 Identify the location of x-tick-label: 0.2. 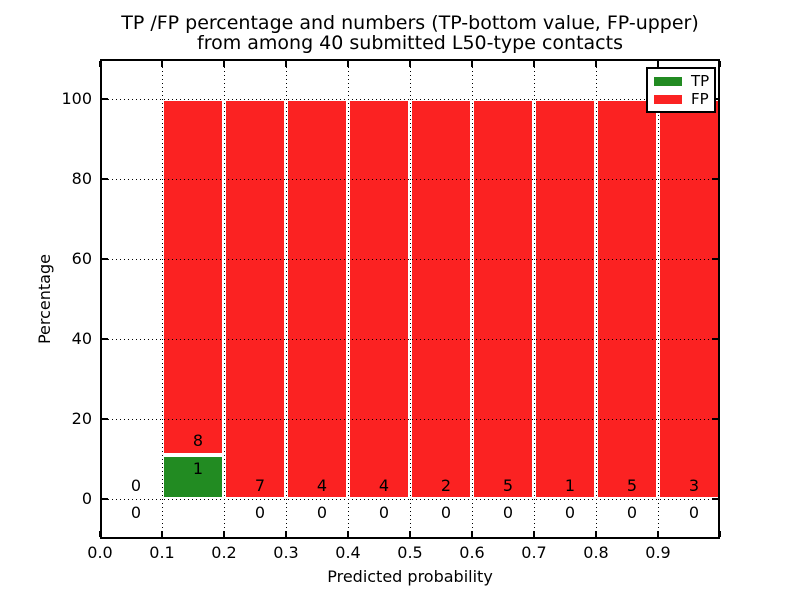
(224, 552).